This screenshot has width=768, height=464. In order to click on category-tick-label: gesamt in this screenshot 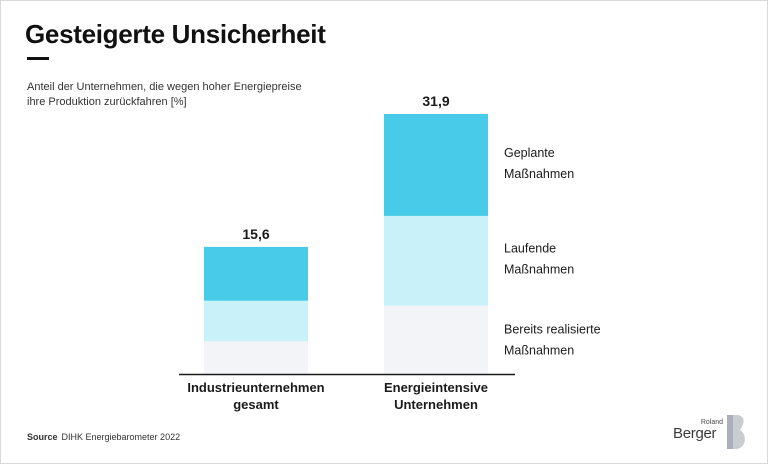, I will do `click(256, 404)`.